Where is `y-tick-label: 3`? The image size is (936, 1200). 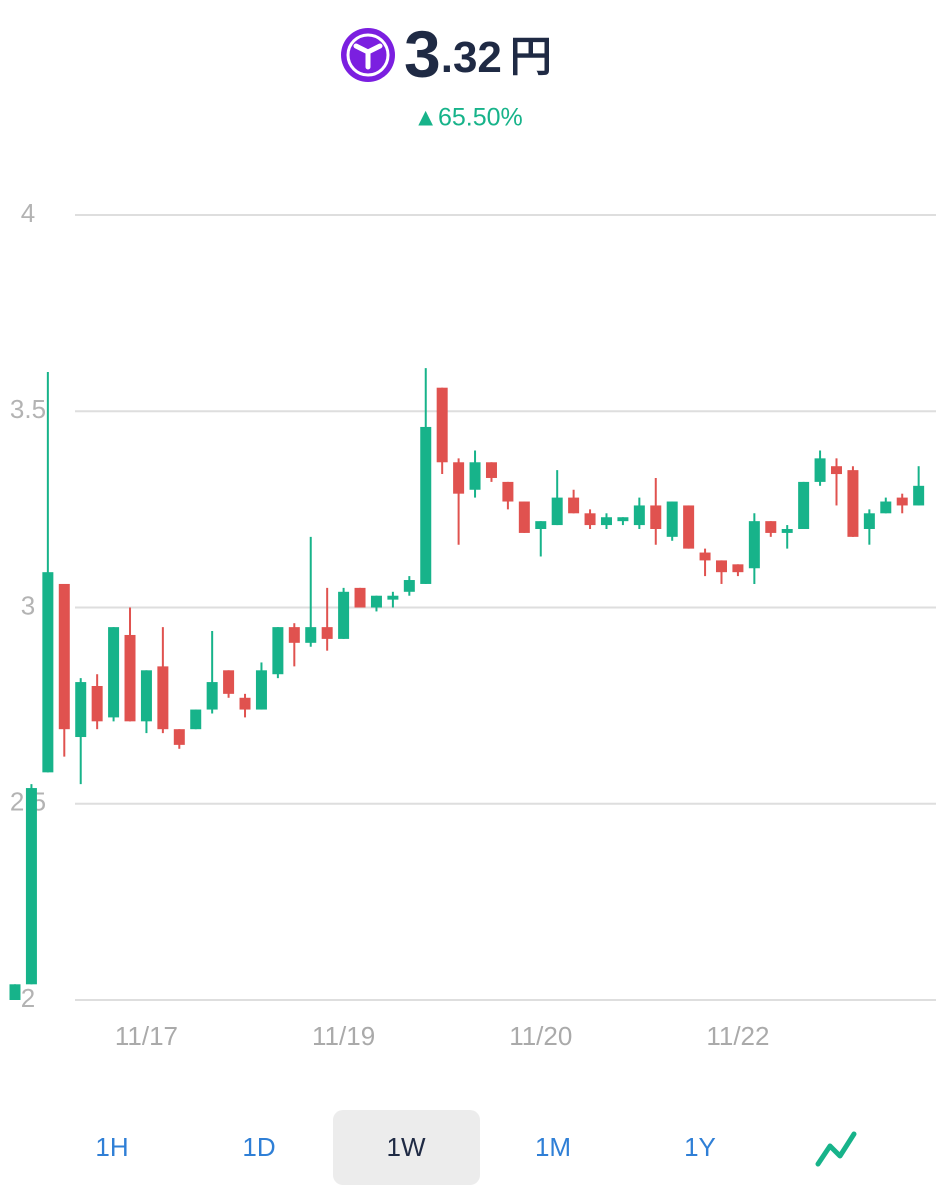 y-tick-label: 3 is located at coordinates (28, 605).